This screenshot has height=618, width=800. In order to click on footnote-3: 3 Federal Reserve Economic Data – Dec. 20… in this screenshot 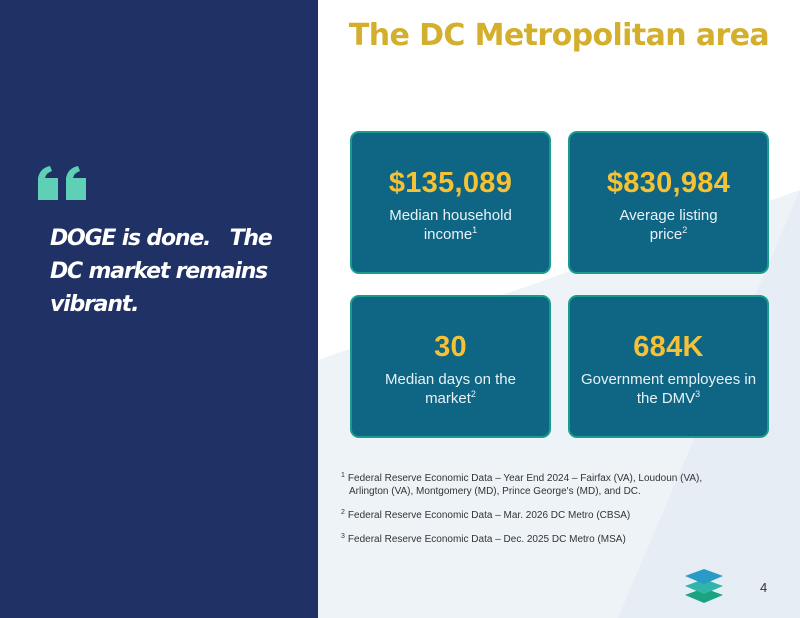, I will do `click(483, 538)`.